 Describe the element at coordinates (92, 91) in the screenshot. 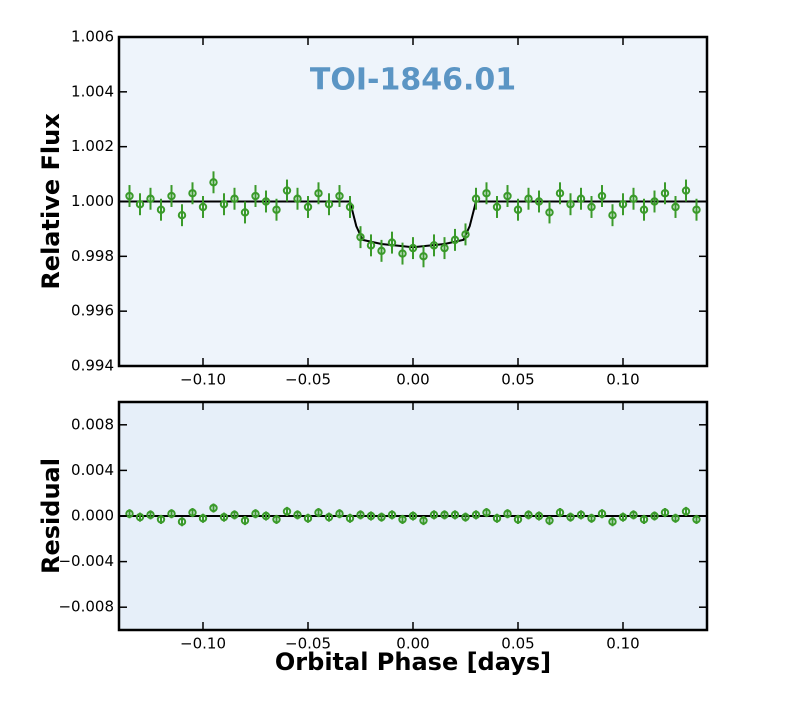

I see `y-tick-label: 1.004` at that location.